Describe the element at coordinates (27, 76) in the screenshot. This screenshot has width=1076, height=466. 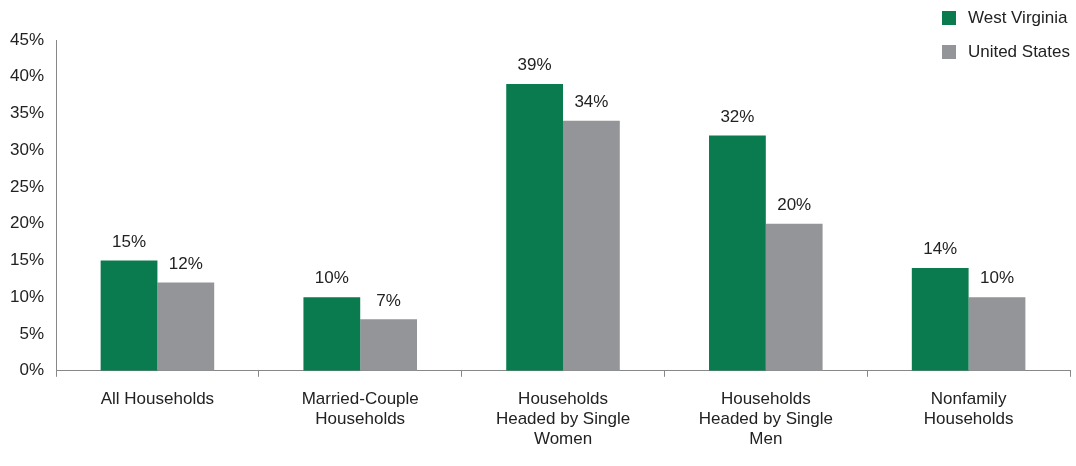
I see `y-tick-label: 40%` at that location.